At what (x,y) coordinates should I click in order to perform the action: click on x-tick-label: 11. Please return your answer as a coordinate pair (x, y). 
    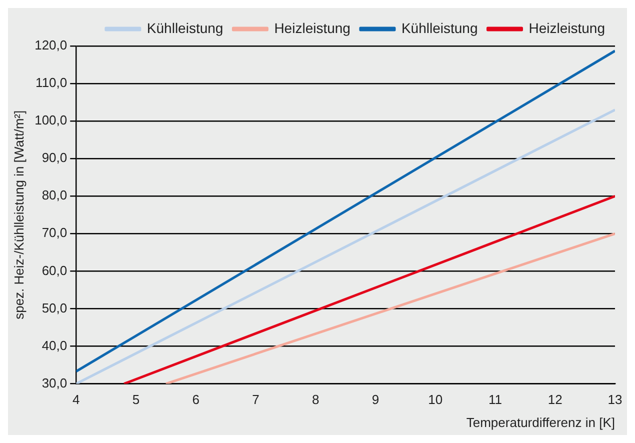
    Looking at the image, I should click on (495, 400).